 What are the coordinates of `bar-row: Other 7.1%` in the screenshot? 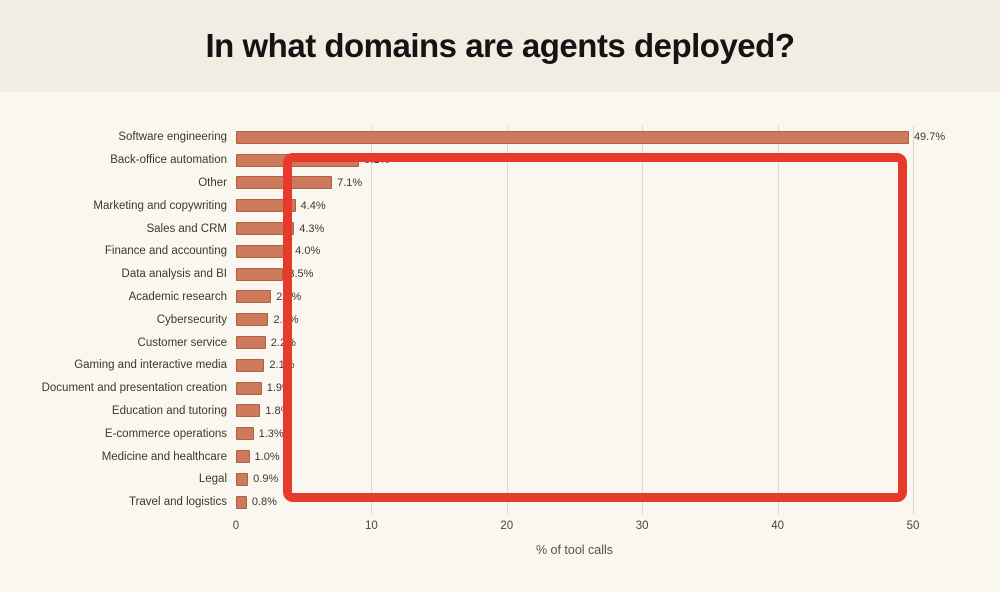 It's located at (500, 183).